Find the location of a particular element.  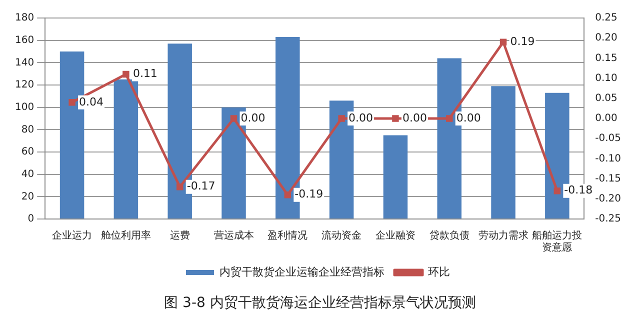

y2-tick-label: -0.15 is located at coordinates (608, 178).